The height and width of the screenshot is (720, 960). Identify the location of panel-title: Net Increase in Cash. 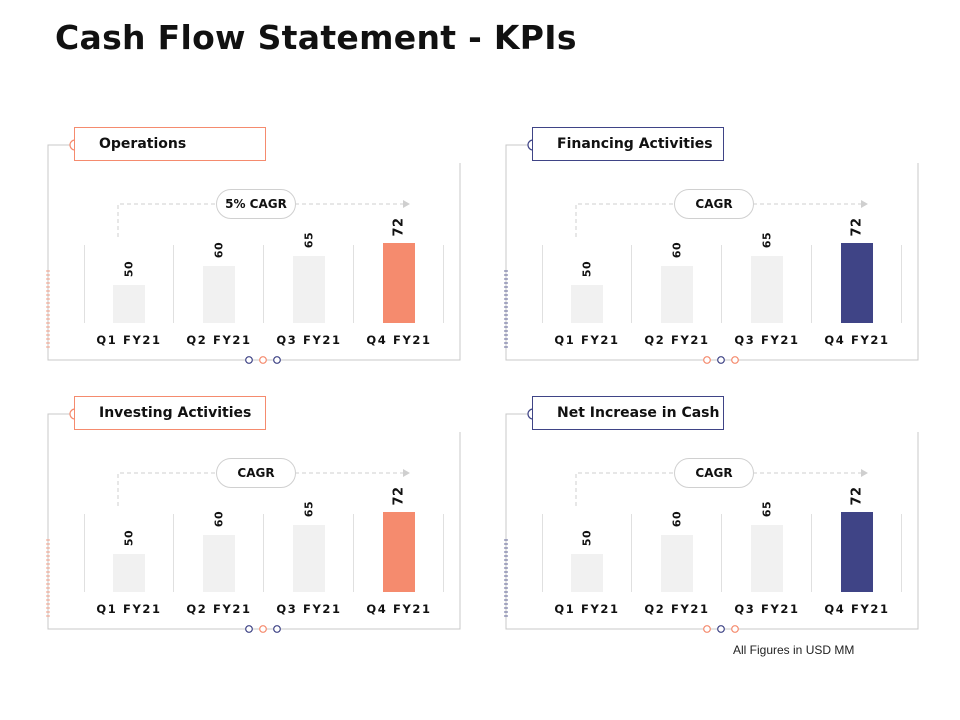
(628, 413).